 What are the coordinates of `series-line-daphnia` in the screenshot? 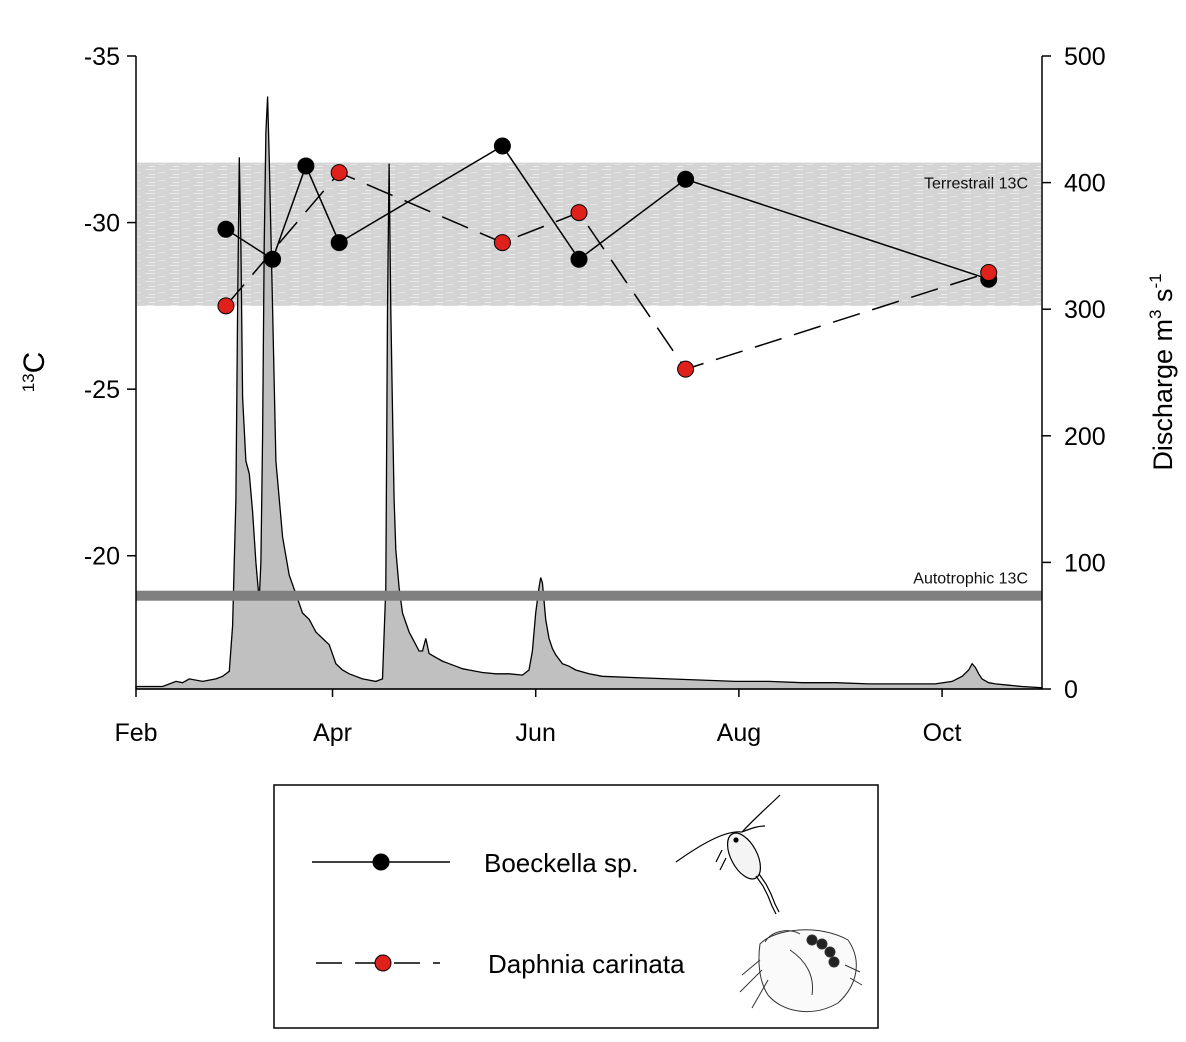 It's located at (607, 271).